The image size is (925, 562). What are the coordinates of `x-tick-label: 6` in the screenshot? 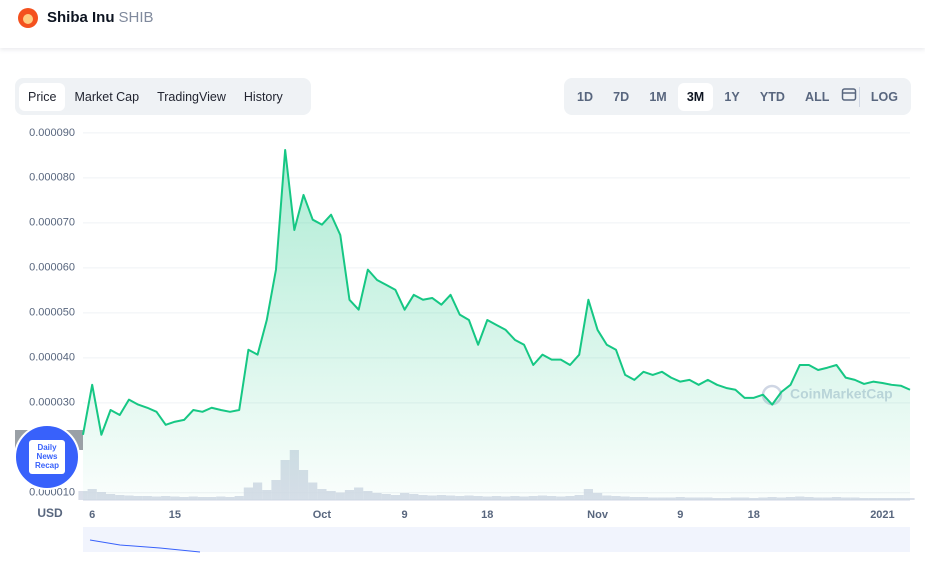 It's located at (92, 515).